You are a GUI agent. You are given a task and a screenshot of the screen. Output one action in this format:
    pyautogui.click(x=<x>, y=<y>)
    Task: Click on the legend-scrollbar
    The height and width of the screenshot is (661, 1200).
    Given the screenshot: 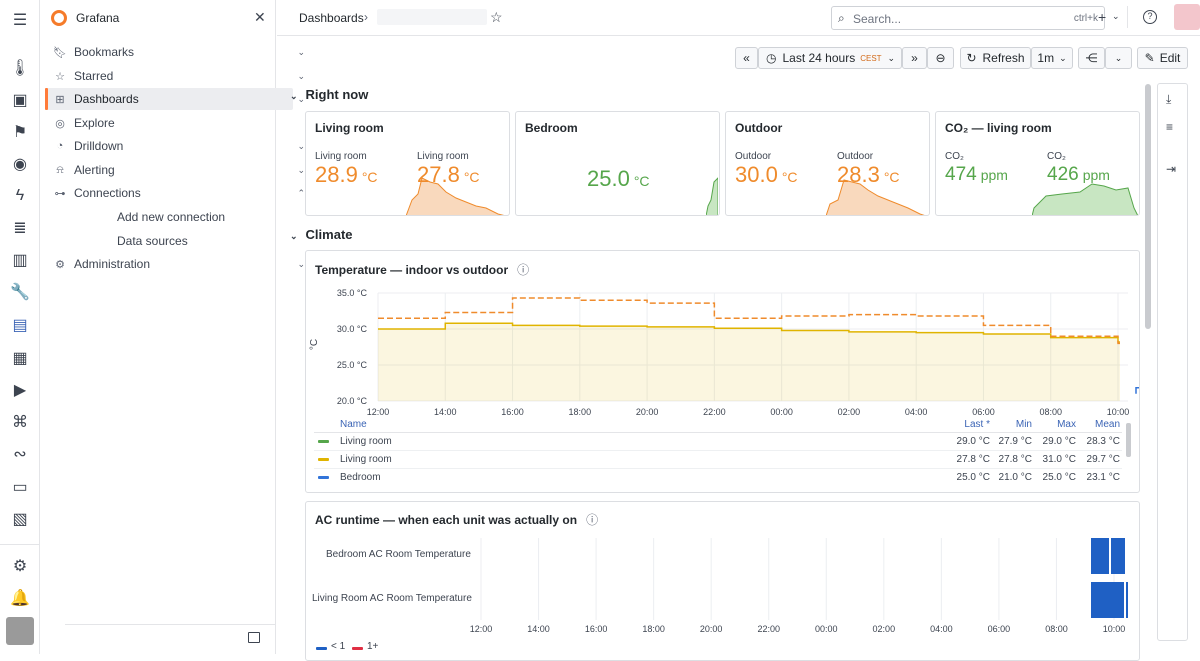 What is the action you would take?
    pyautogui.click(x=1128, y=440)
    